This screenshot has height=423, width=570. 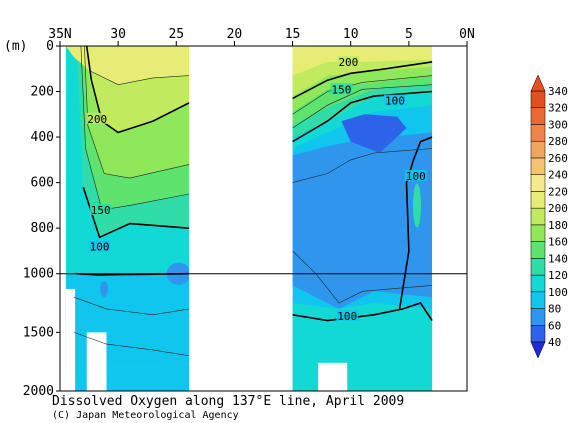 I want to click on low-oxygen-spot-north, so click(x=104, y=288).